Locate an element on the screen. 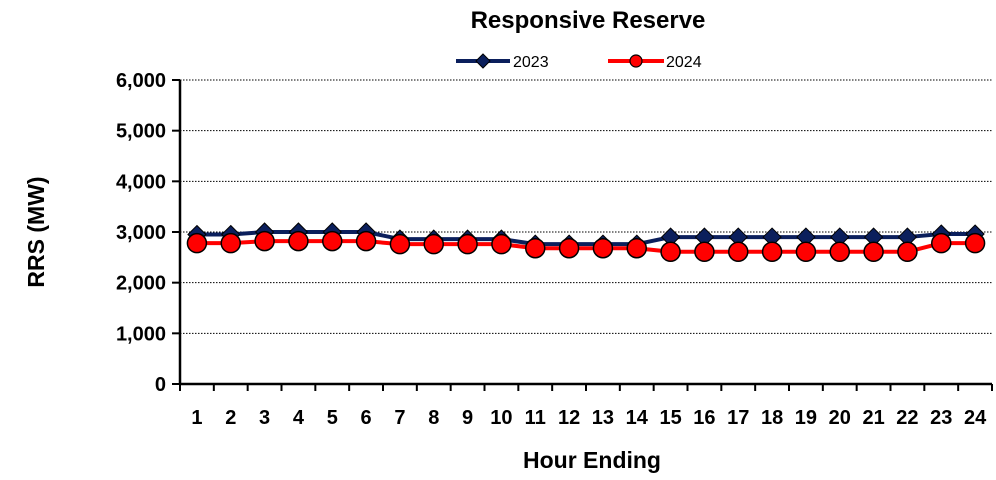 The image size is (996, 480). legend-label-2024: 2024 is located at coordinates (684, 62).